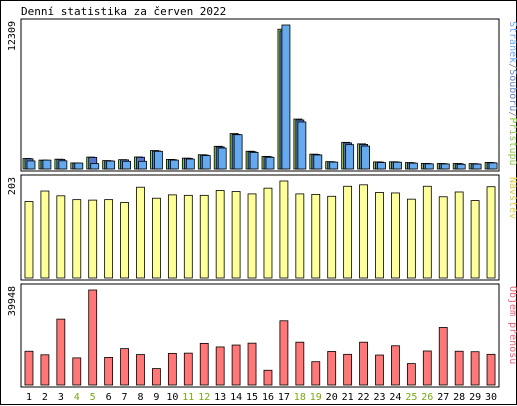 Image resolution: width=517 pixels, height=406 pixels. Describe the element at coordinates (236, 397) in the screenshot. I see `x-tick-label: 14` at that location.